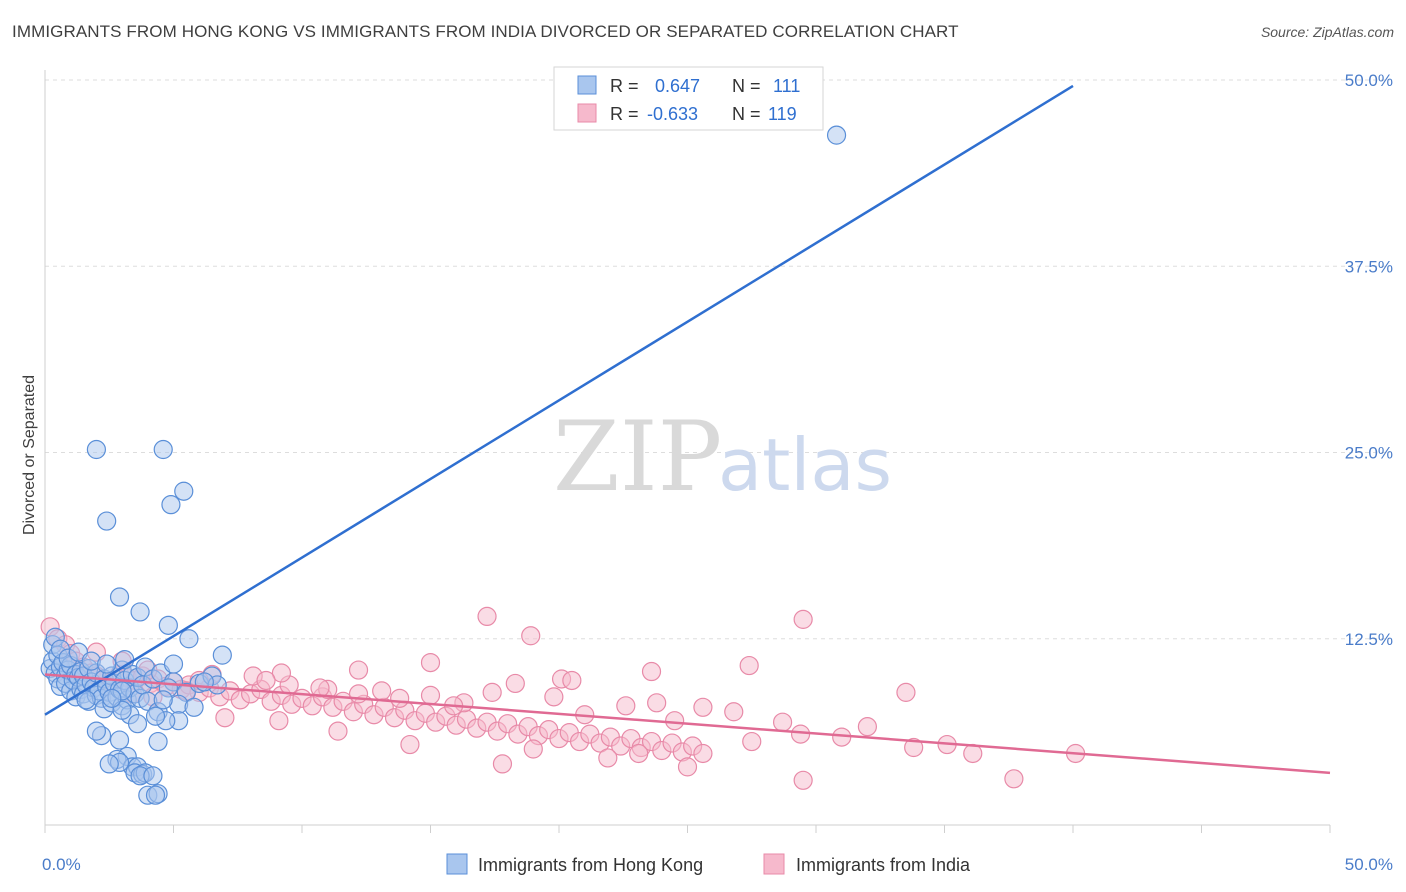 The height and width of the screenshot is (892, 1406). I want to click on y-tick-label-3: 50.0%, so click(1369, 80).